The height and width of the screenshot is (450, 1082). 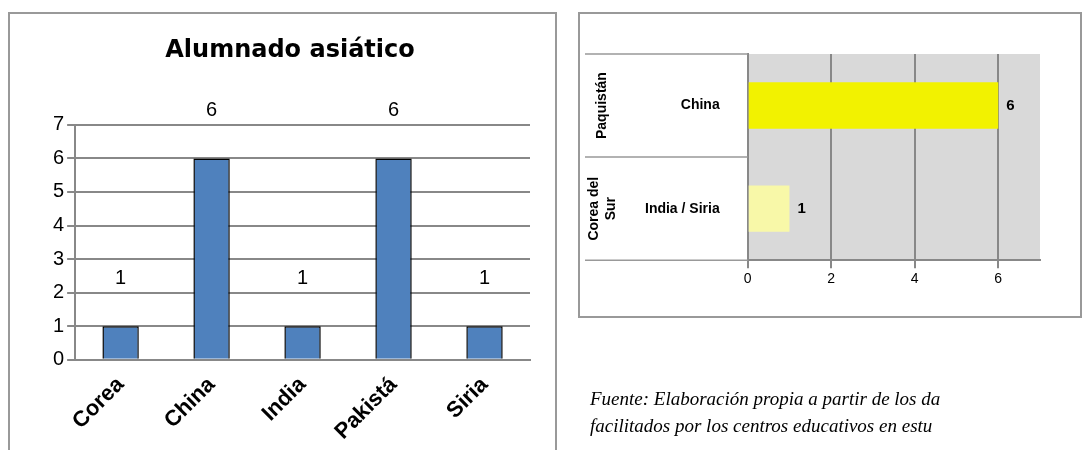 What do you see at coordinates (682, 207) in the screenshot?
I see `y-tick-label: India / Siria` at bounding box center [682, 207].